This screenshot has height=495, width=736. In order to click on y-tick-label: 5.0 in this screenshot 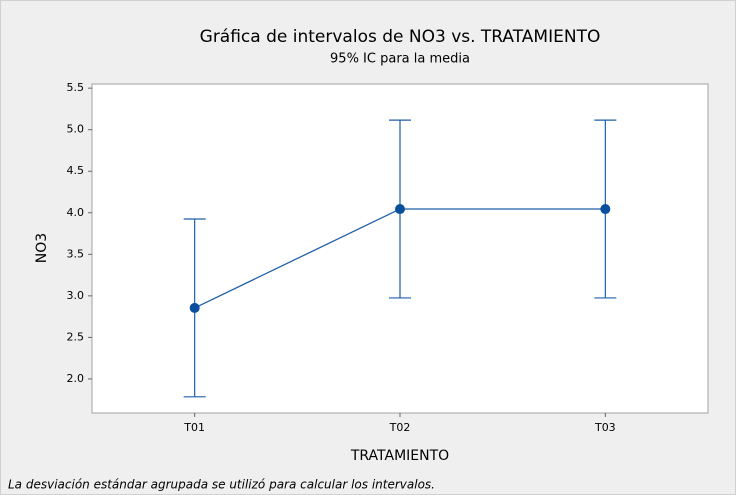, I will do `click(76, 129)`.